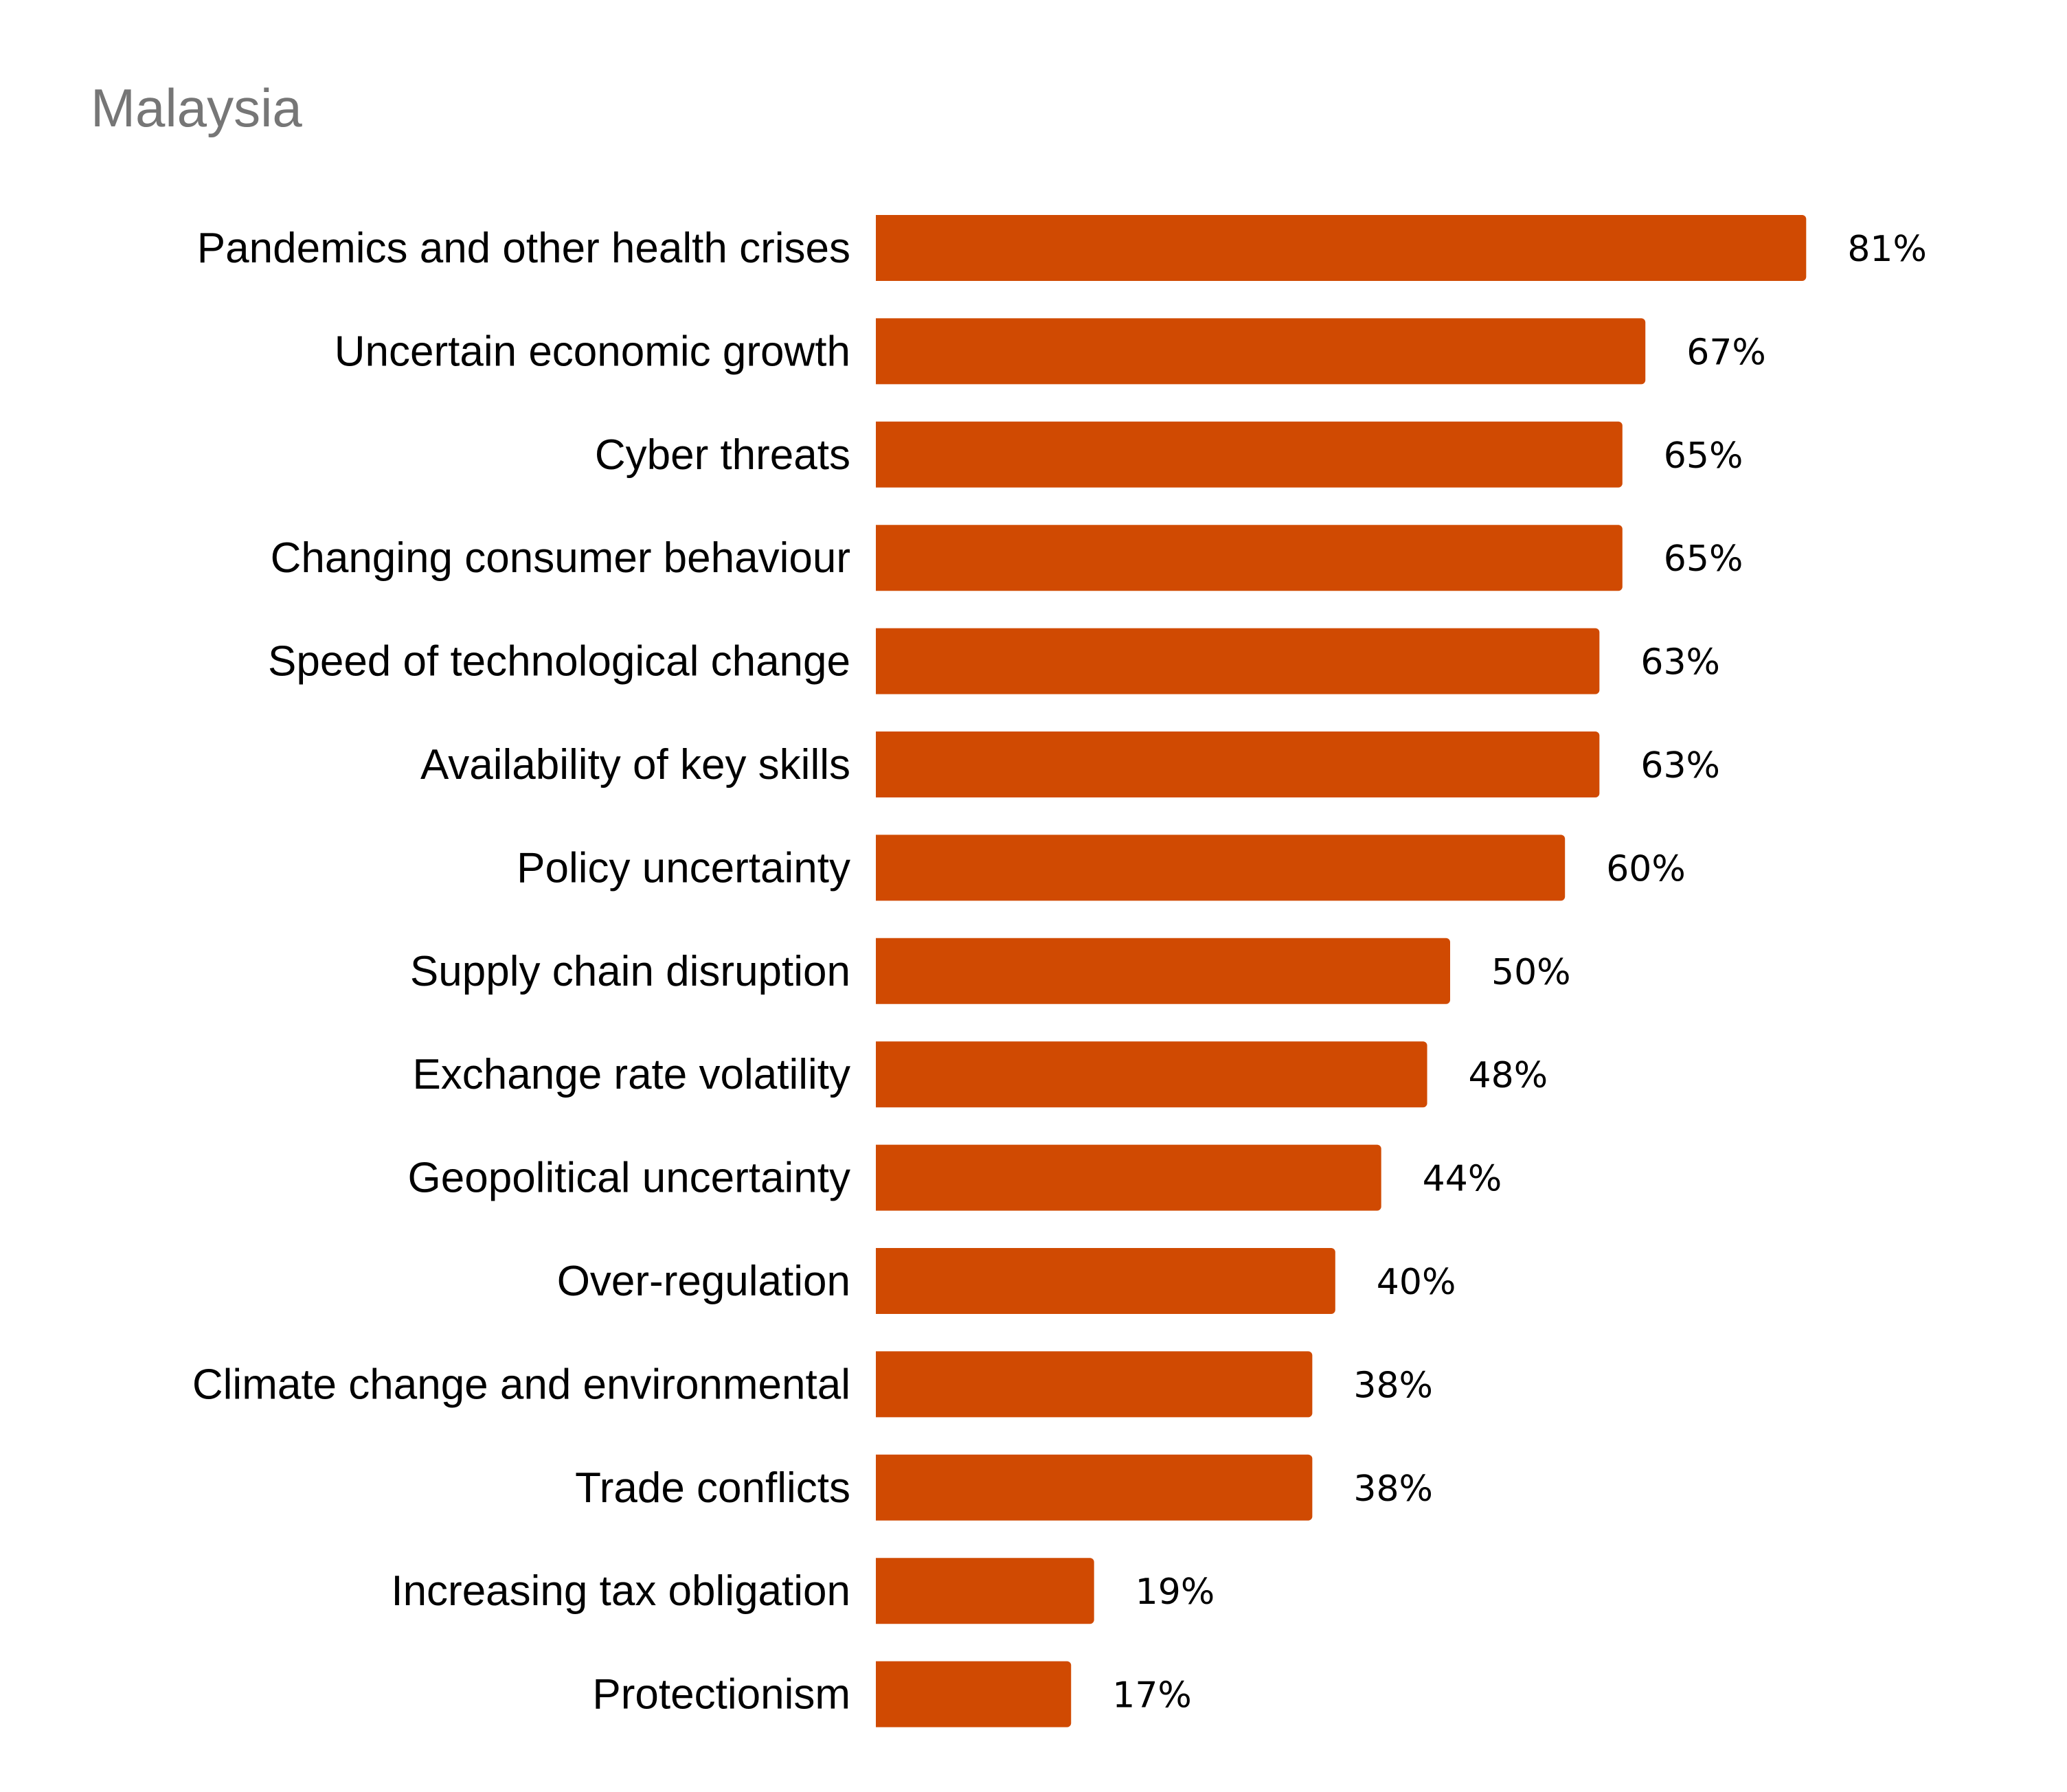 Image resolution: width=2067 pixels, height=1792 pixels. Describe the element at coordinates (683, 868) in the screenshot. I see `category-label: Policy uncertainty` at that location.